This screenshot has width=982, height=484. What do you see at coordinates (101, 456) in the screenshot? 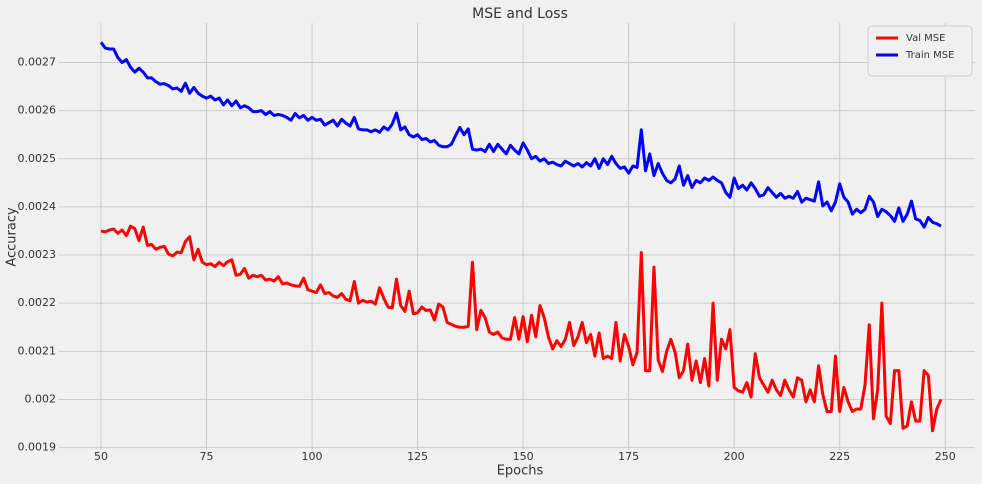
I see `x-tick-label: 50` at bounding box center [101, 456].